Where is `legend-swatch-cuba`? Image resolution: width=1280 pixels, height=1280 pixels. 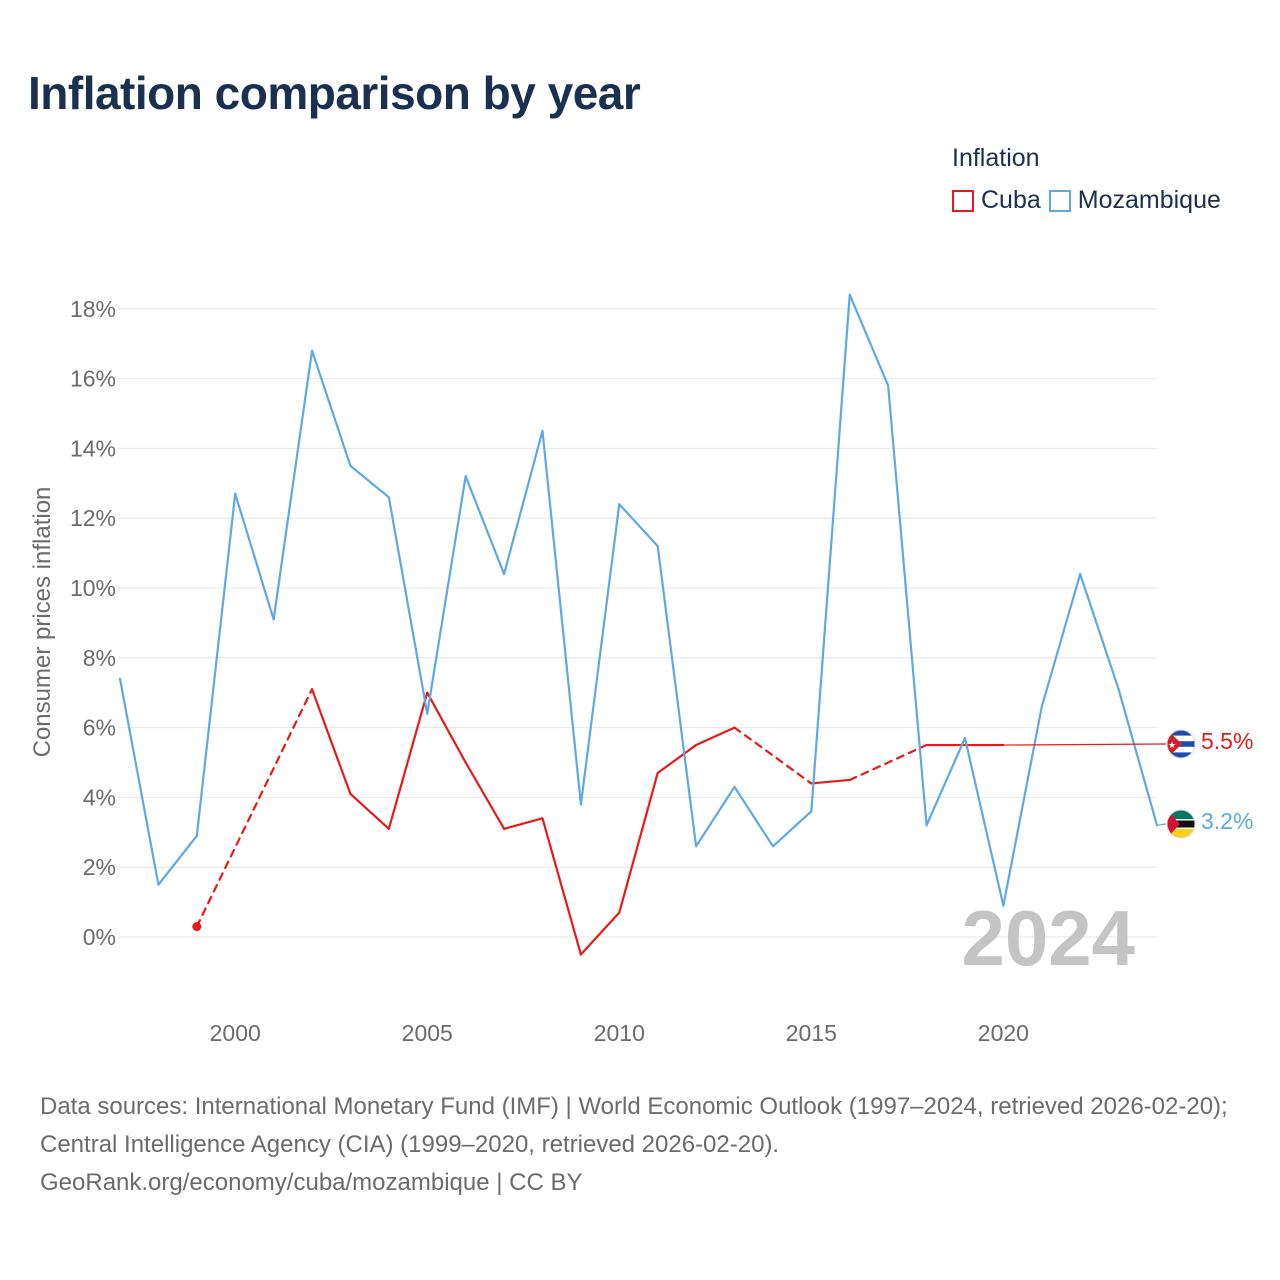
legend-swatch-cuba is located at coordinates (963, 200).